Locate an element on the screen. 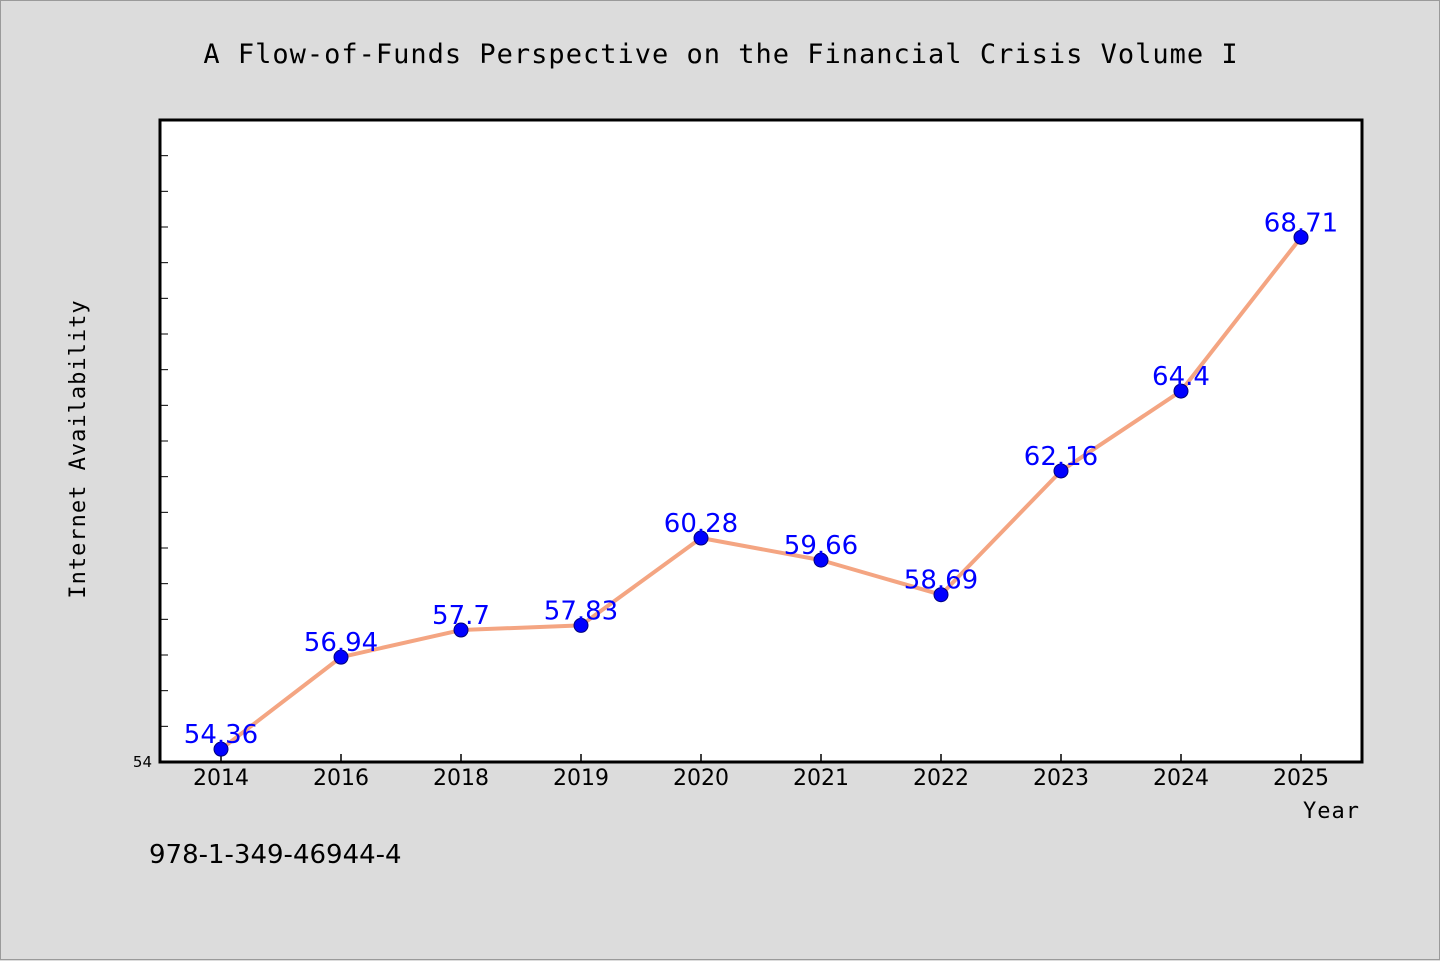  data-label: 68.71 is located at coordinates (1301, 223).